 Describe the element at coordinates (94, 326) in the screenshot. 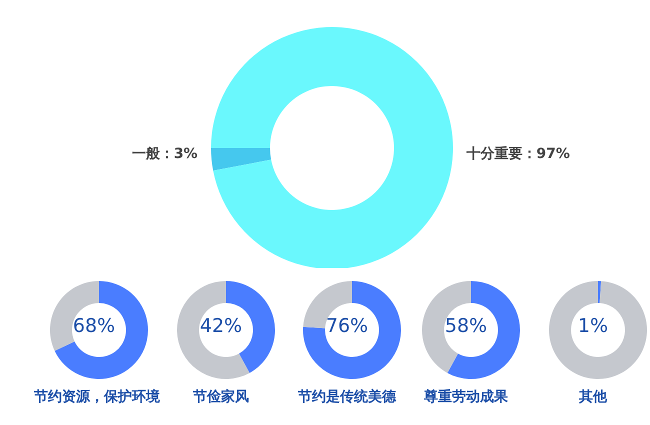

I see `text: 68%` at that location.